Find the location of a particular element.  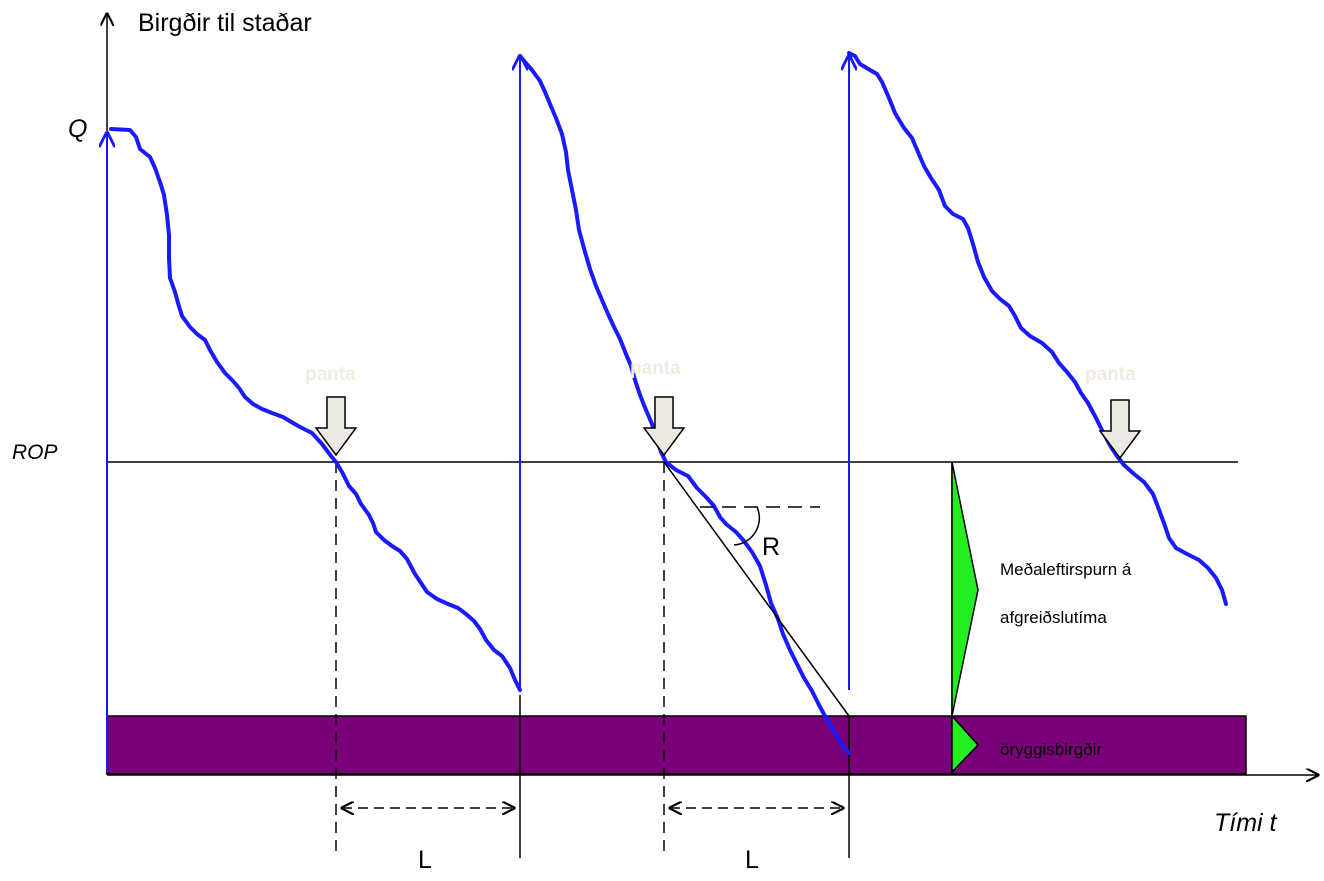

rate-label: R is located at coordinates (771, 547).